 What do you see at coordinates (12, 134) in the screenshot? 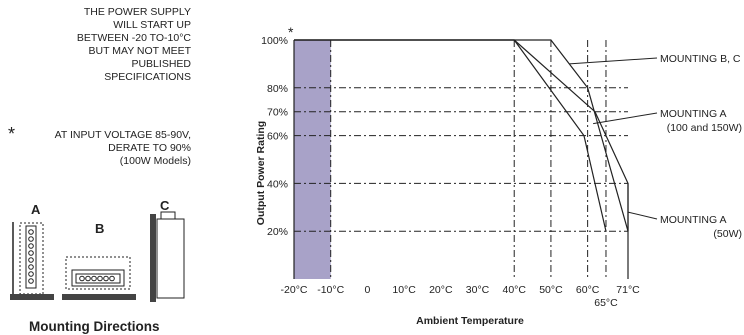
I see `derate-asterisk: *` at bounding box center [12, 134].